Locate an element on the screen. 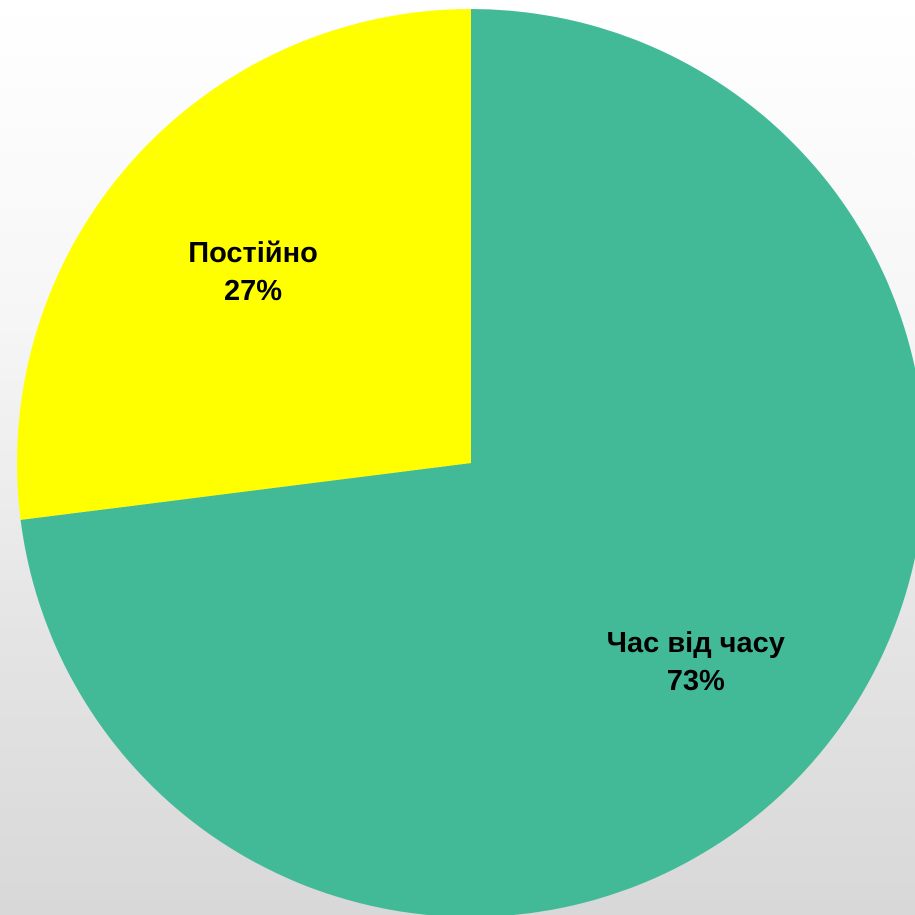 The image size is (915, 915). slice-category-label: Постійно is located at coordinates (253, 253).